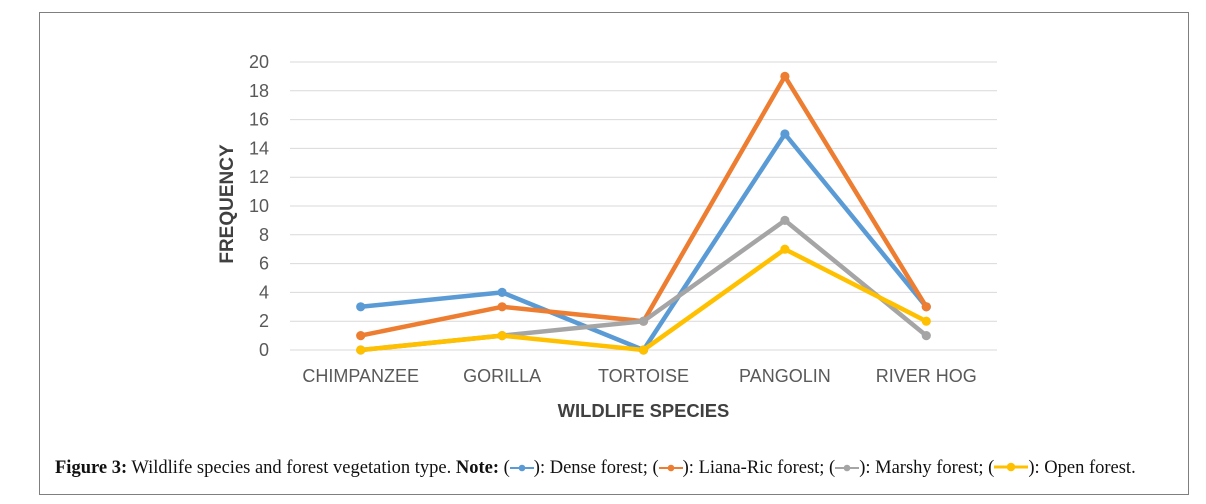  I want to click on svg-text: FREQUENCY, so click(227, 204).